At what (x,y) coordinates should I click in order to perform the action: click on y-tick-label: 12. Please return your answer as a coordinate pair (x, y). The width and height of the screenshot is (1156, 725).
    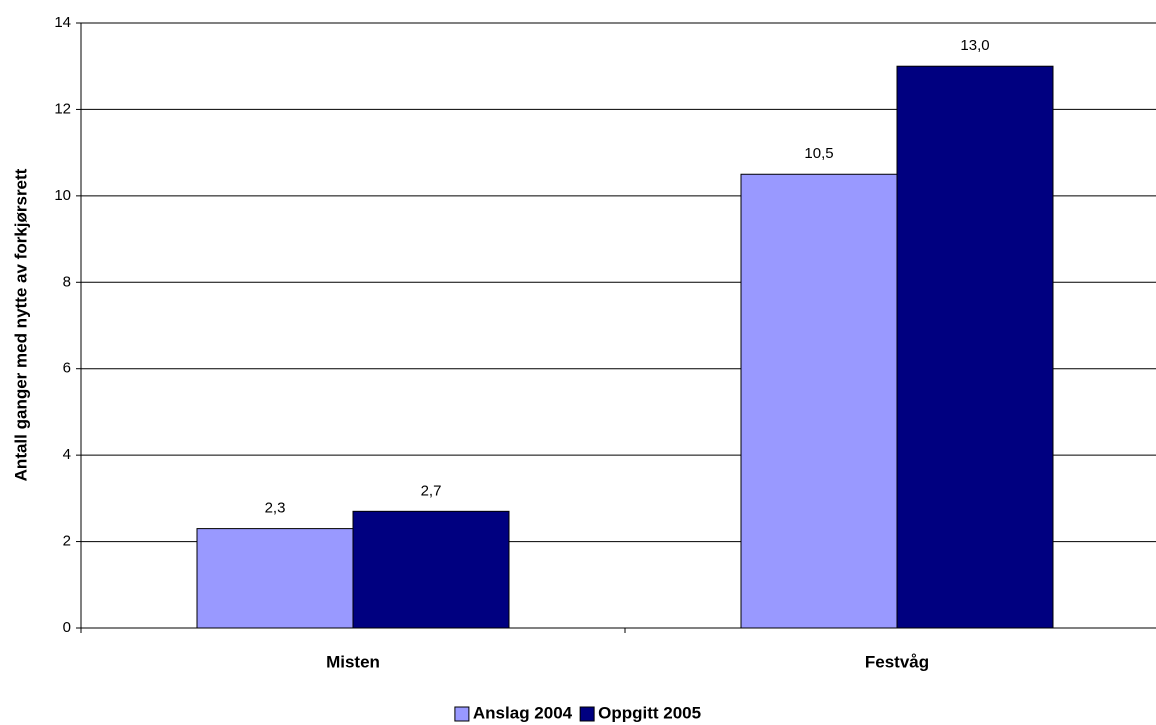
    Looking at the image, I should click on (62, 108).